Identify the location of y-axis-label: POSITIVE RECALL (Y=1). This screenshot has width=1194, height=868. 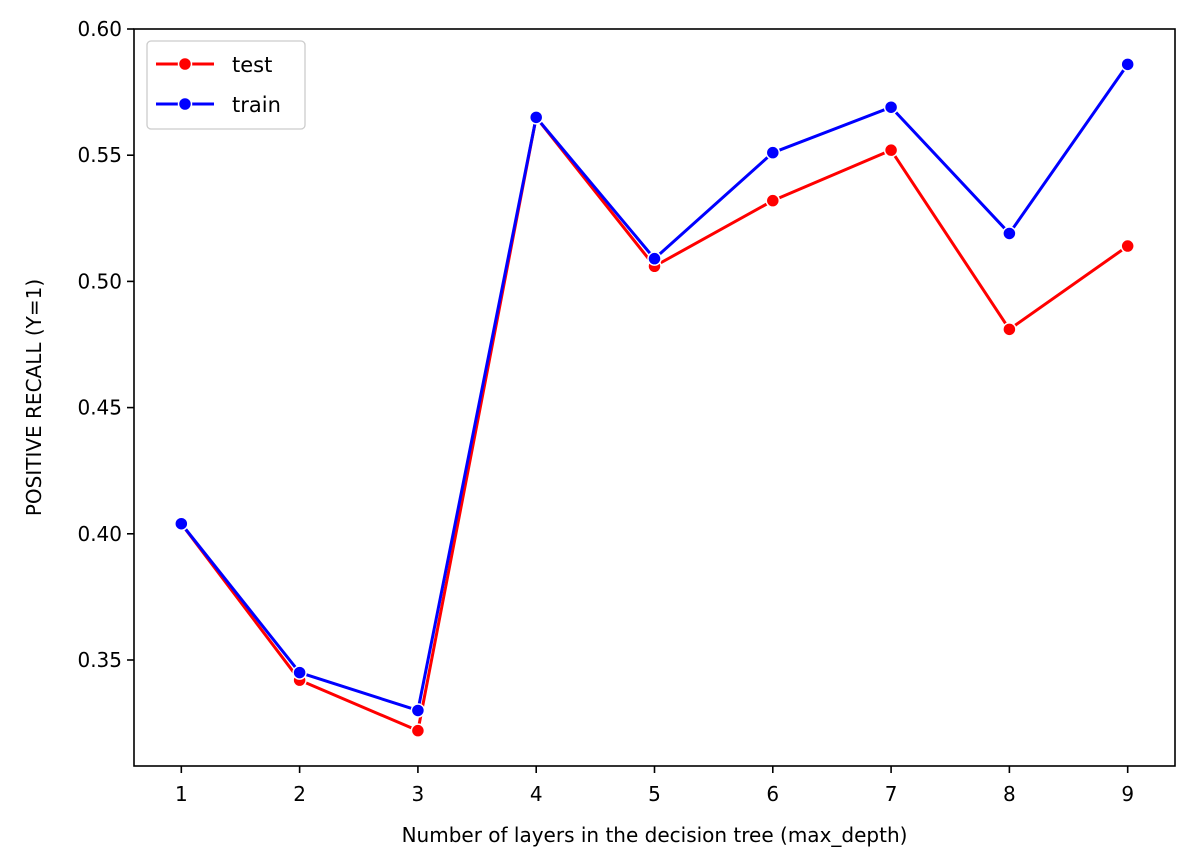
(34, 397).